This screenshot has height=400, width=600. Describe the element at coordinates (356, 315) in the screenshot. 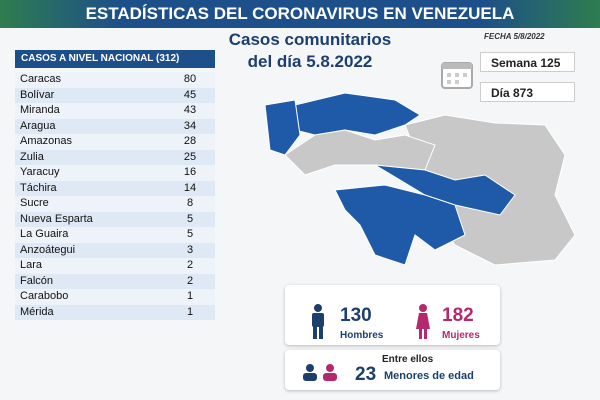

I see `men-count: 130` at that location.